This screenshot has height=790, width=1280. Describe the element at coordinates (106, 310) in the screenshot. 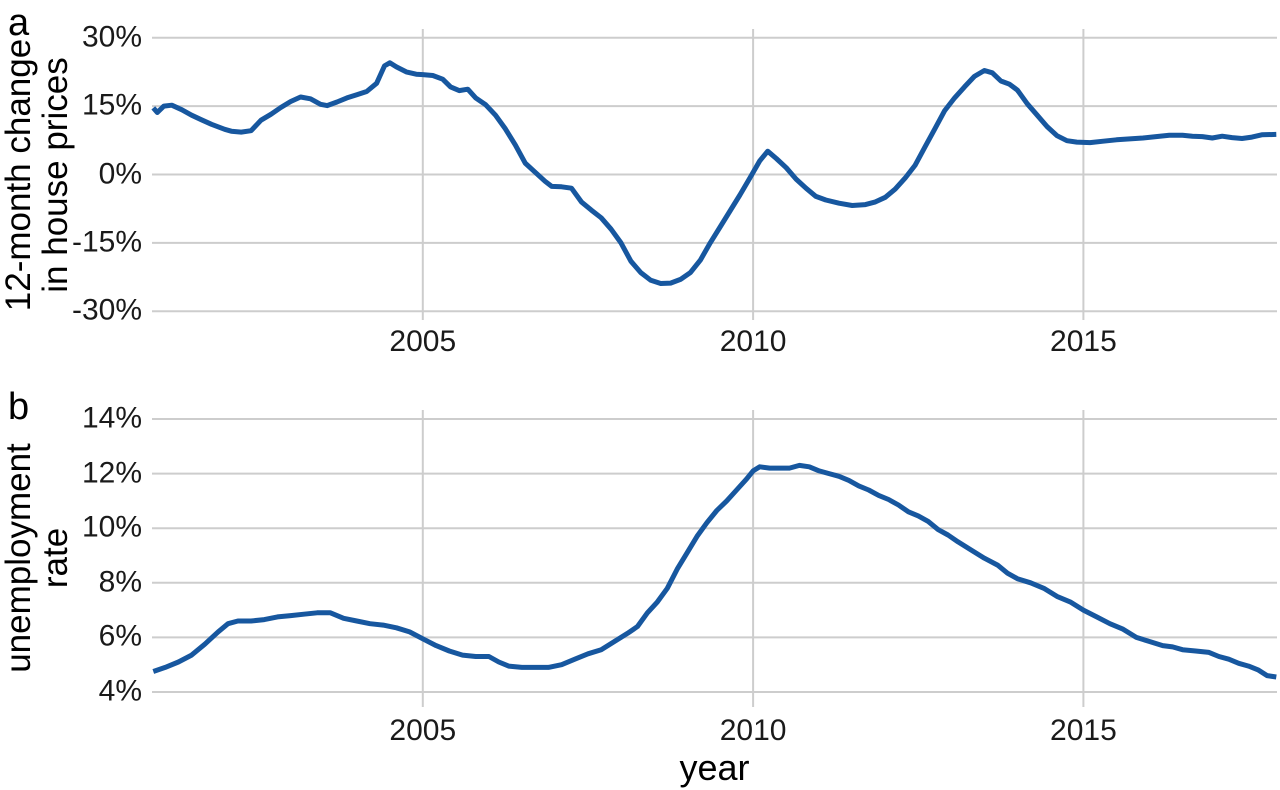

I see `y-tick-label: -30%` at that location.